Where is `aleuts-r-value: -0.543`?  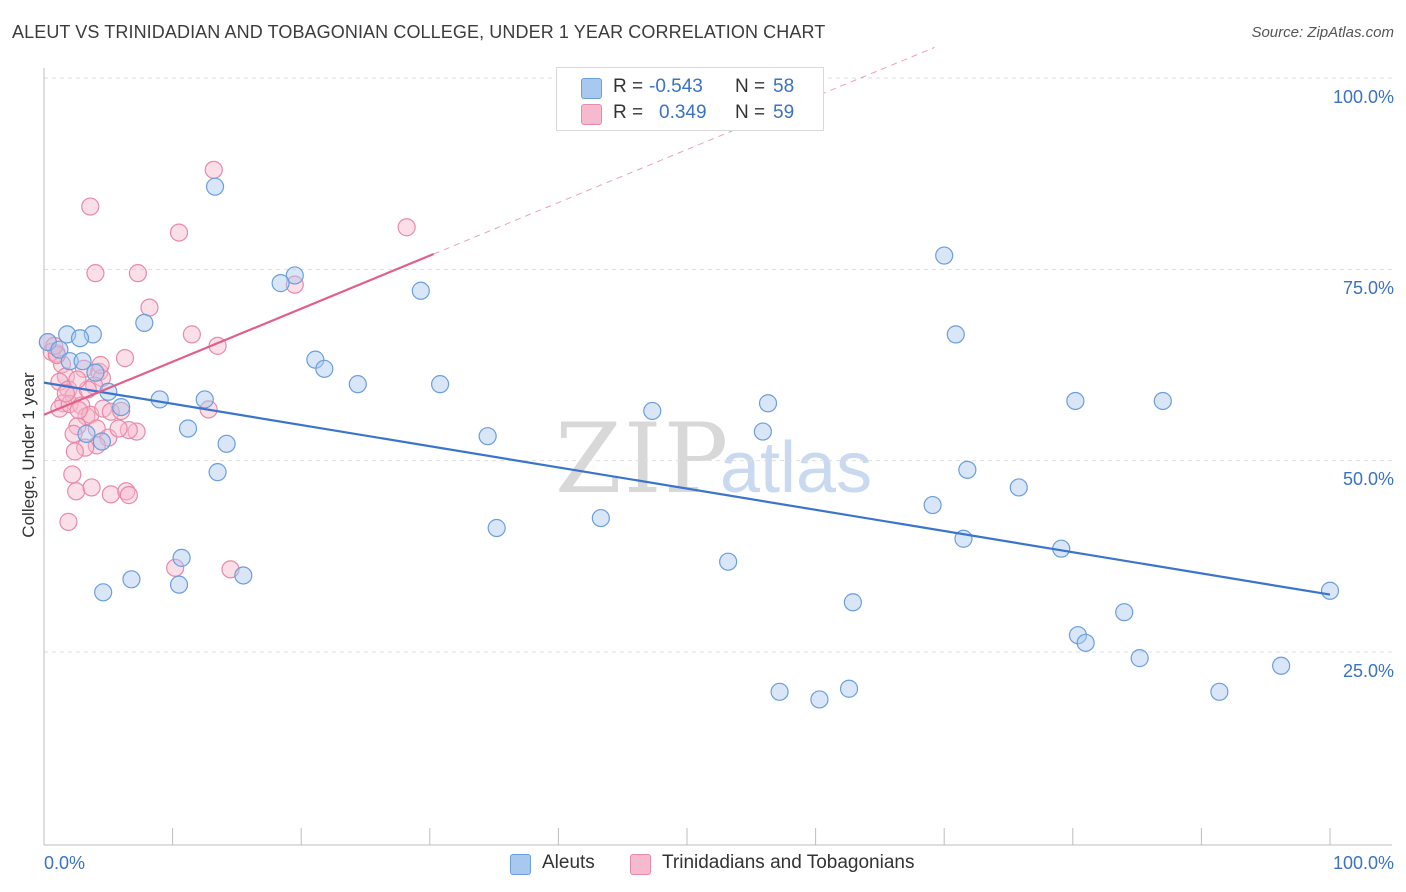 aleuts-r-value: -0.543 is located at coordinates (676, 86).